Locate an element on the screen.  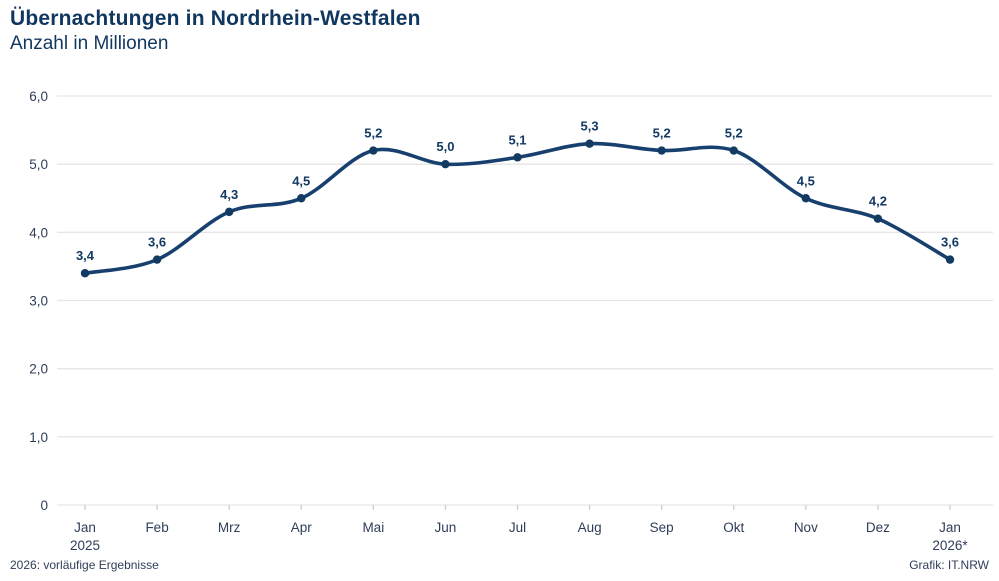
y-axis-tick-label: 5,0 is located at coordinates (38, 164).